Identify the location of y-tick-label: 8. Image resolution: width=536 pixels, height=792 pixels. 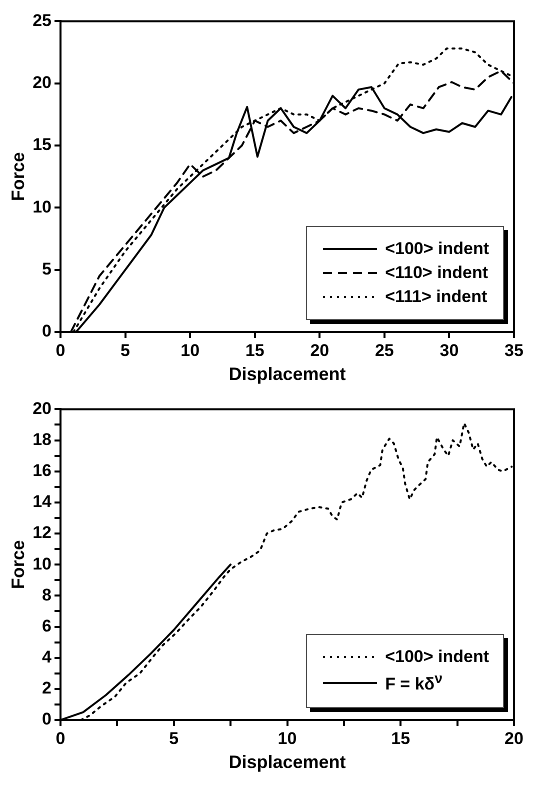
(47, 594).